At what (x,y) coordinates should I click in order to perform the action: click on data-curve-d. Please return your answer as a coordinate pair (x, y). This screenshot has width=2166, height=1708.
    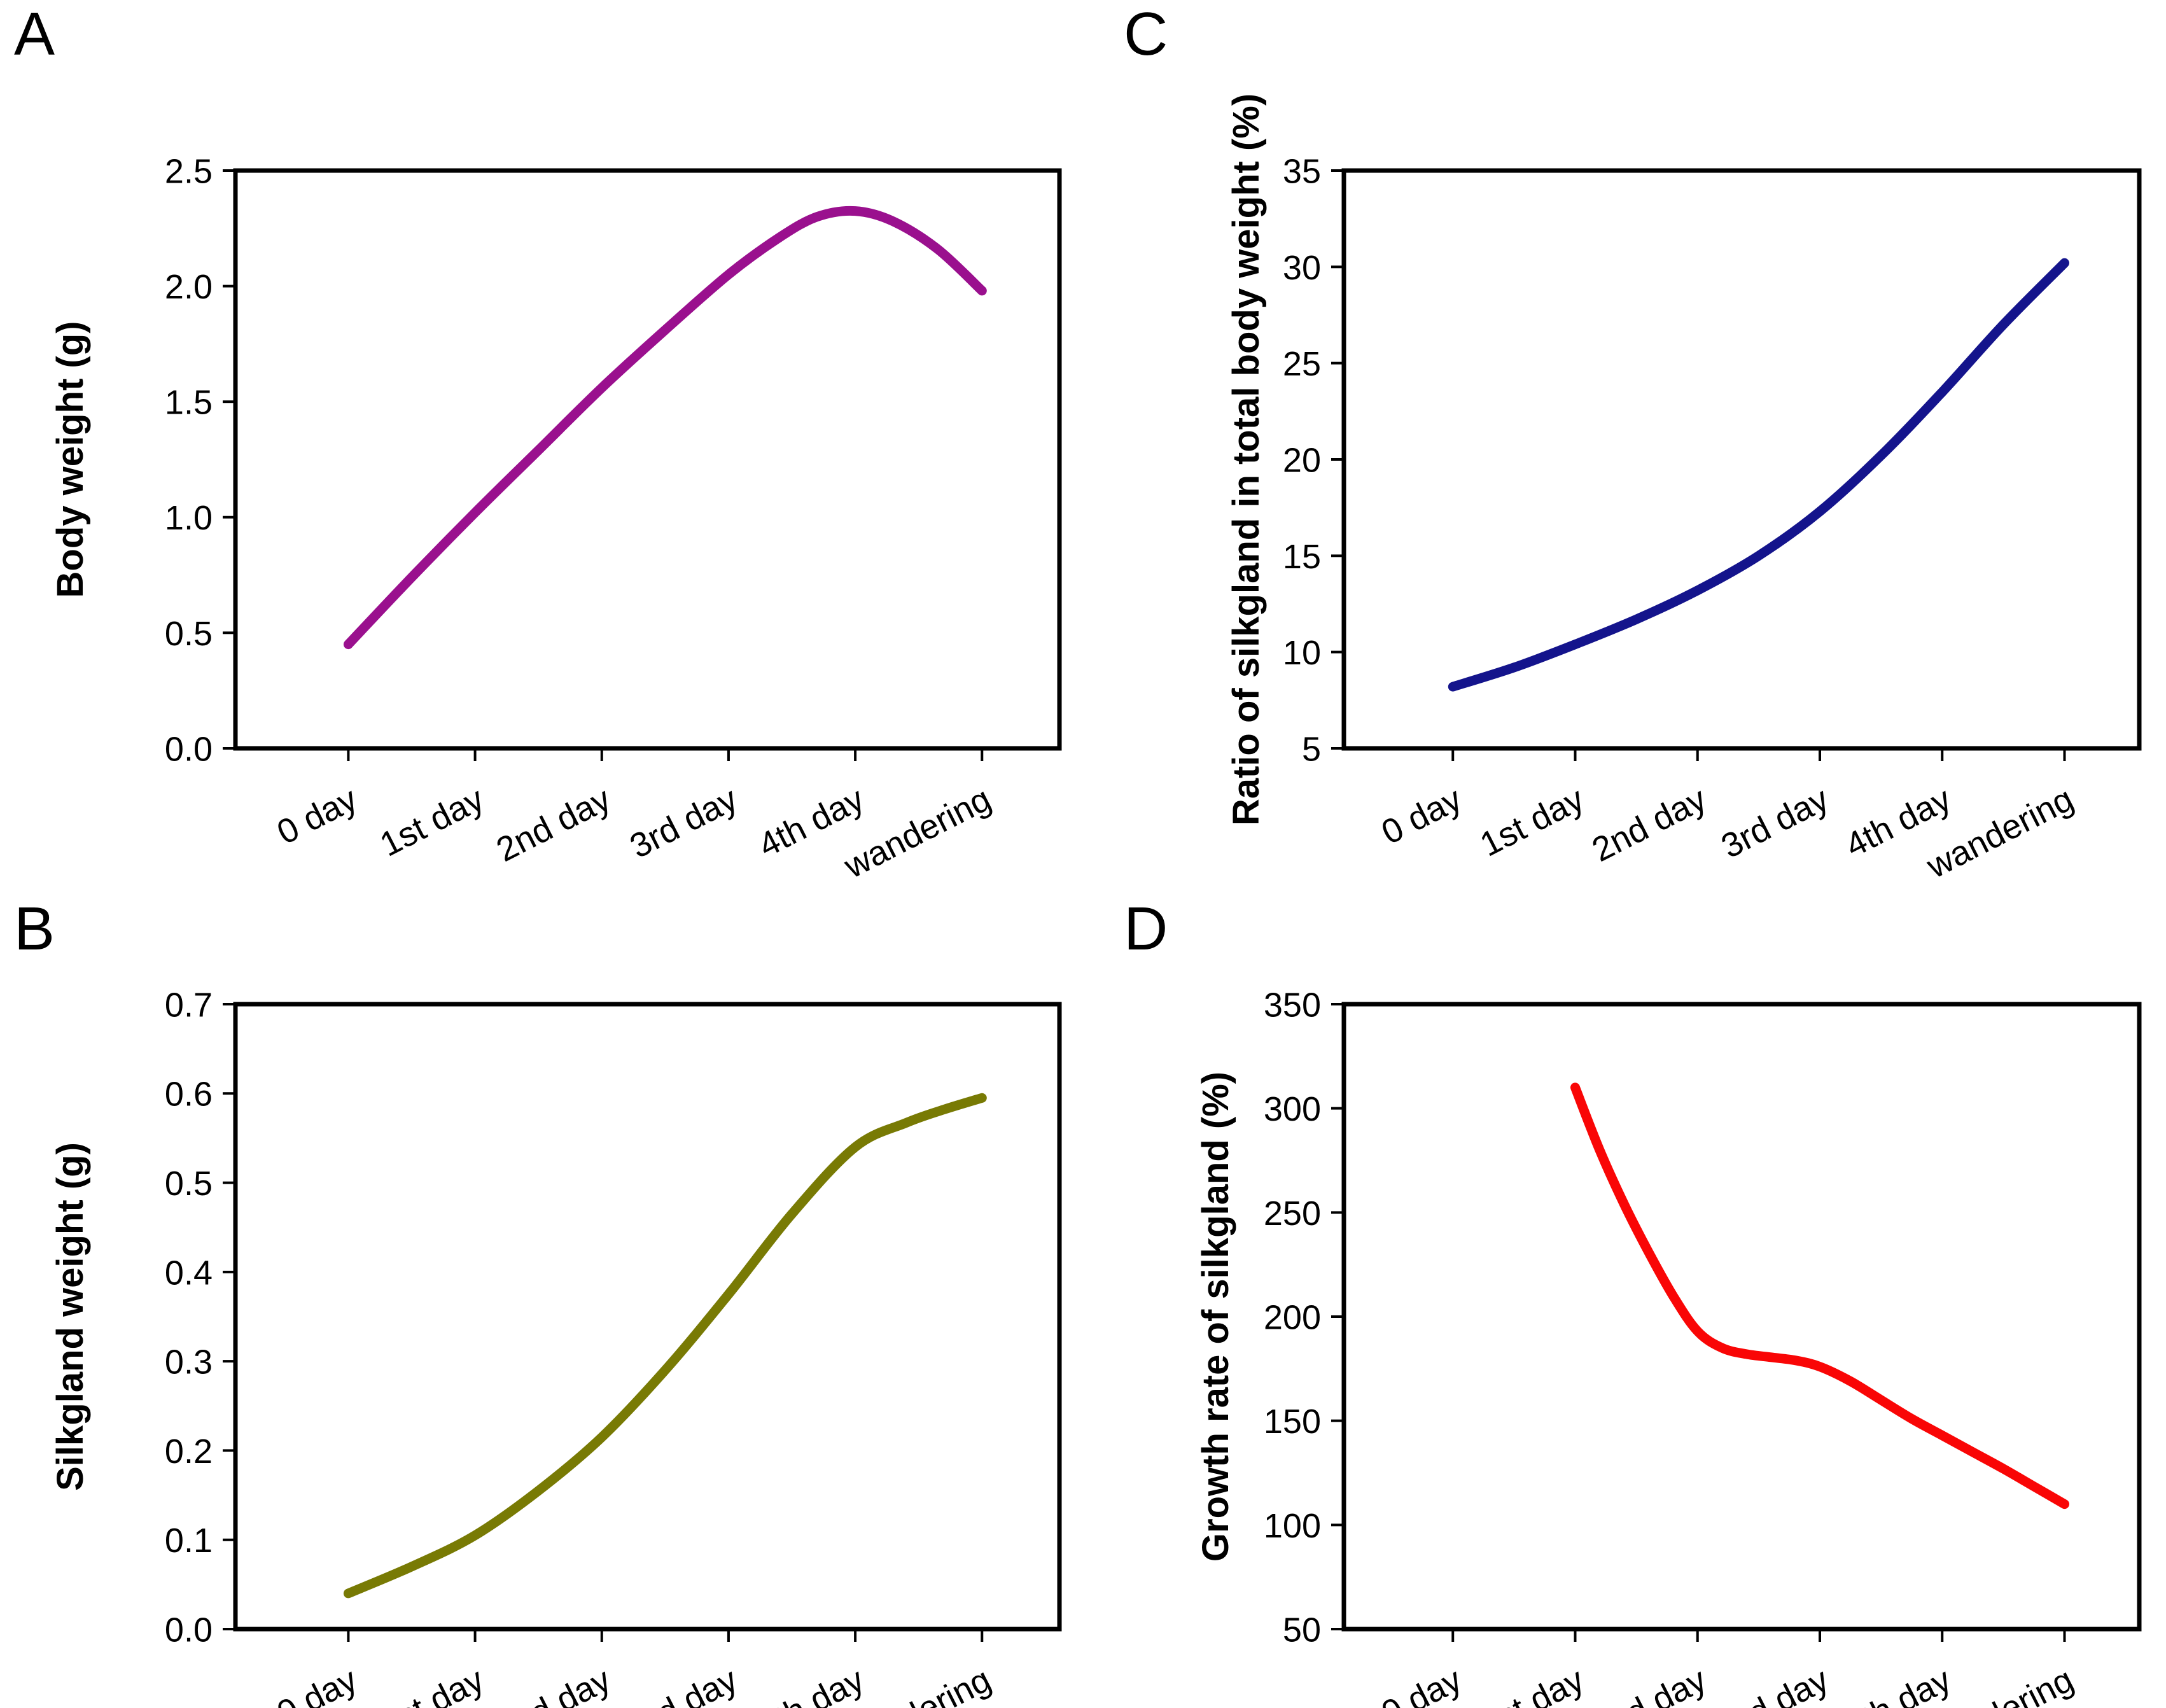
    Looking at the image, I should click on (1819, 1295).